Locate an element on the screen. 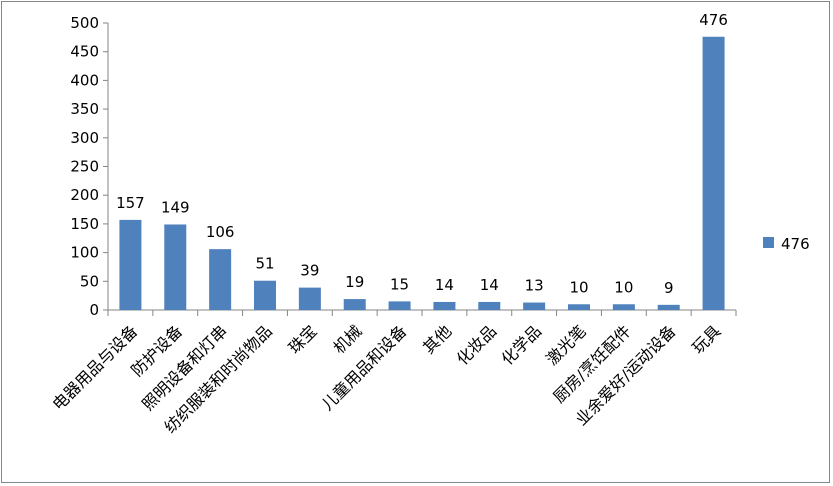  data-label: 476 is located at coordinates (713, 20).